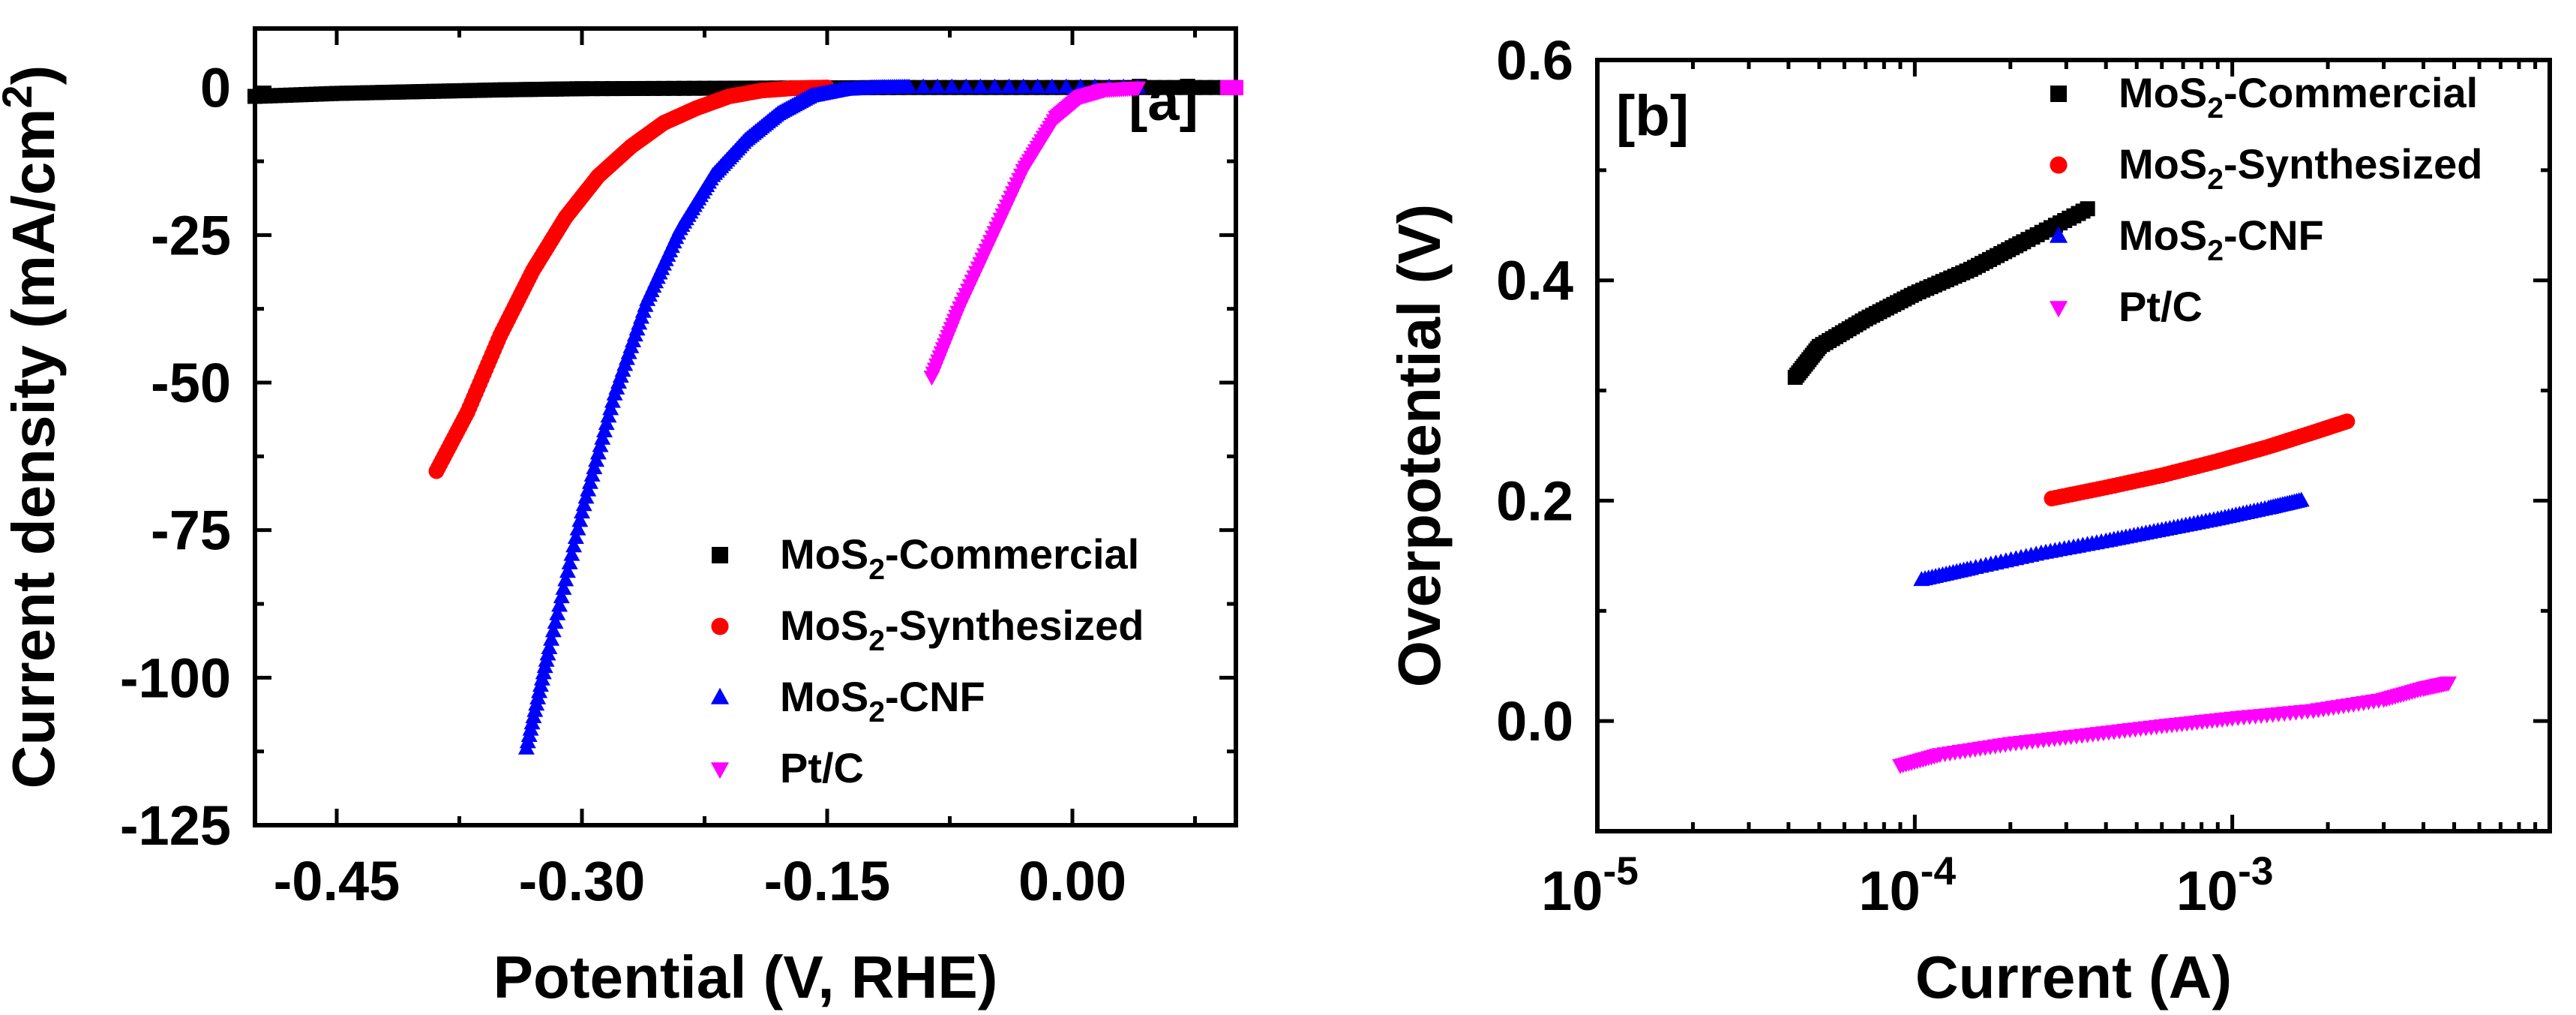  I want to click on y-axis-label: Current density (mA/cm2), so click(33, 427).